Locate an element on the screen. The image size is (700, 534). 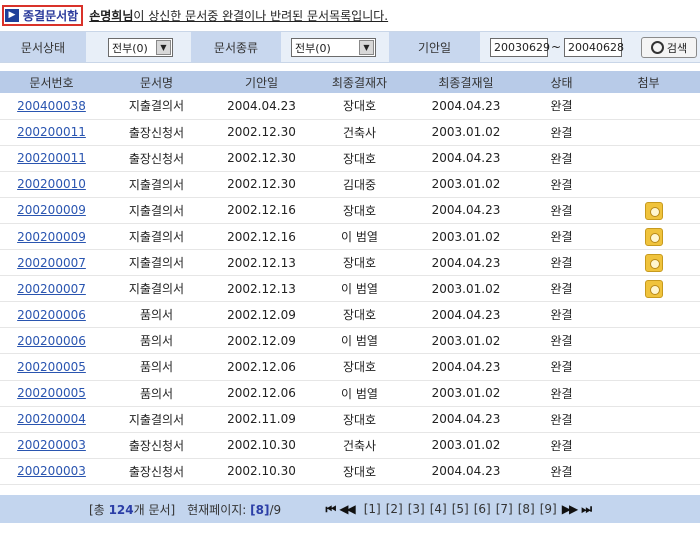
table-row: 200200003 출장신청서 2002.10.30 장대호 2004.04.23 완결 is located at coordinates (350, 471).